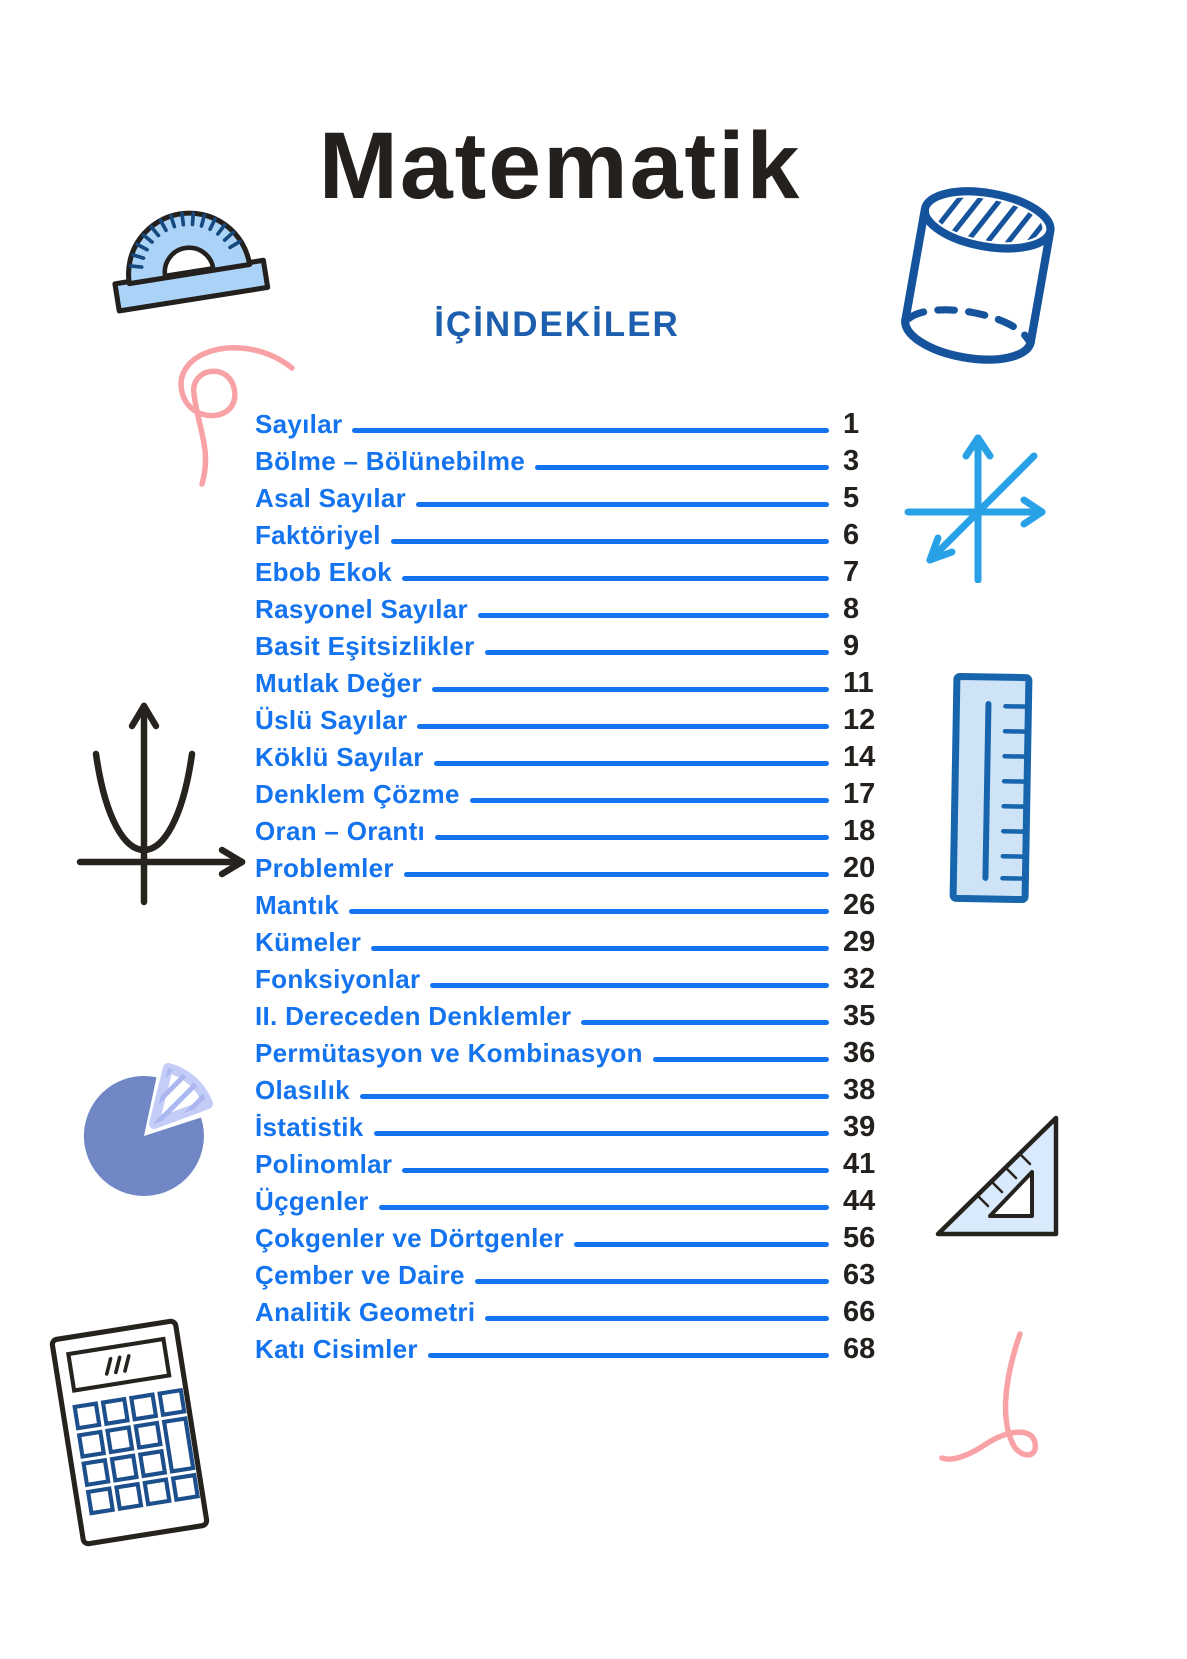 This screenshot has width=1187, height=1659. What do you see at coordinates (859, 830) in the screenshot?
I see `toc-entry-page-number: 18` at bounding box center [859, 830].